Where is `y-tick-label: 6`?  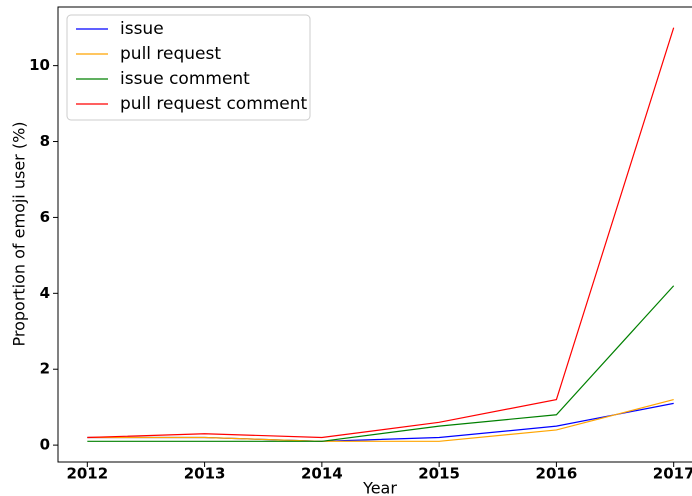
y-tick-label: 6 is located at coordinates (45, 217).